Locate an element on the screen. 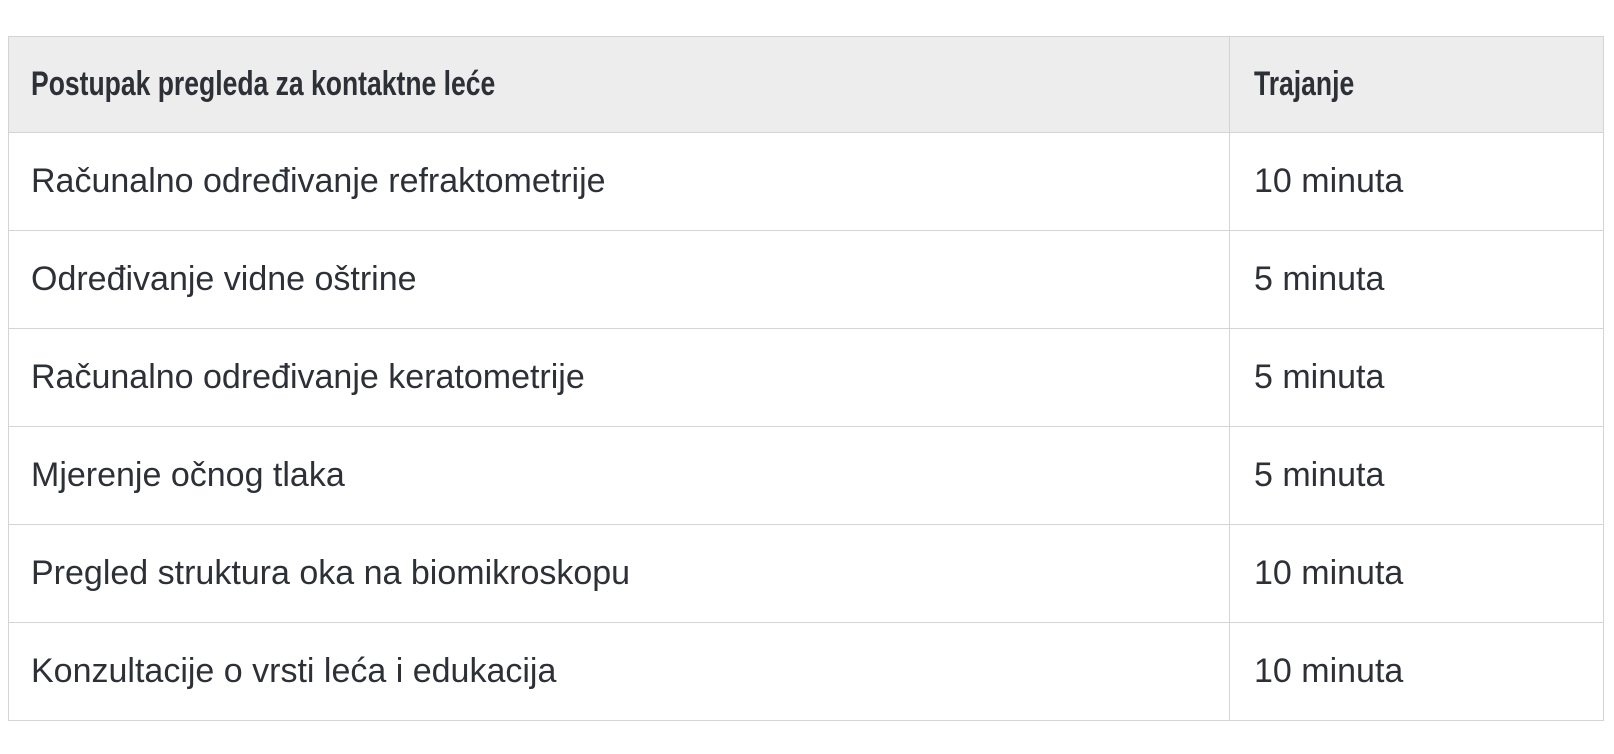 This screenshot has height=754, width=1614. procedure-cell: Računalno određivanje refraktometrije is located at coordinates (619, 181).